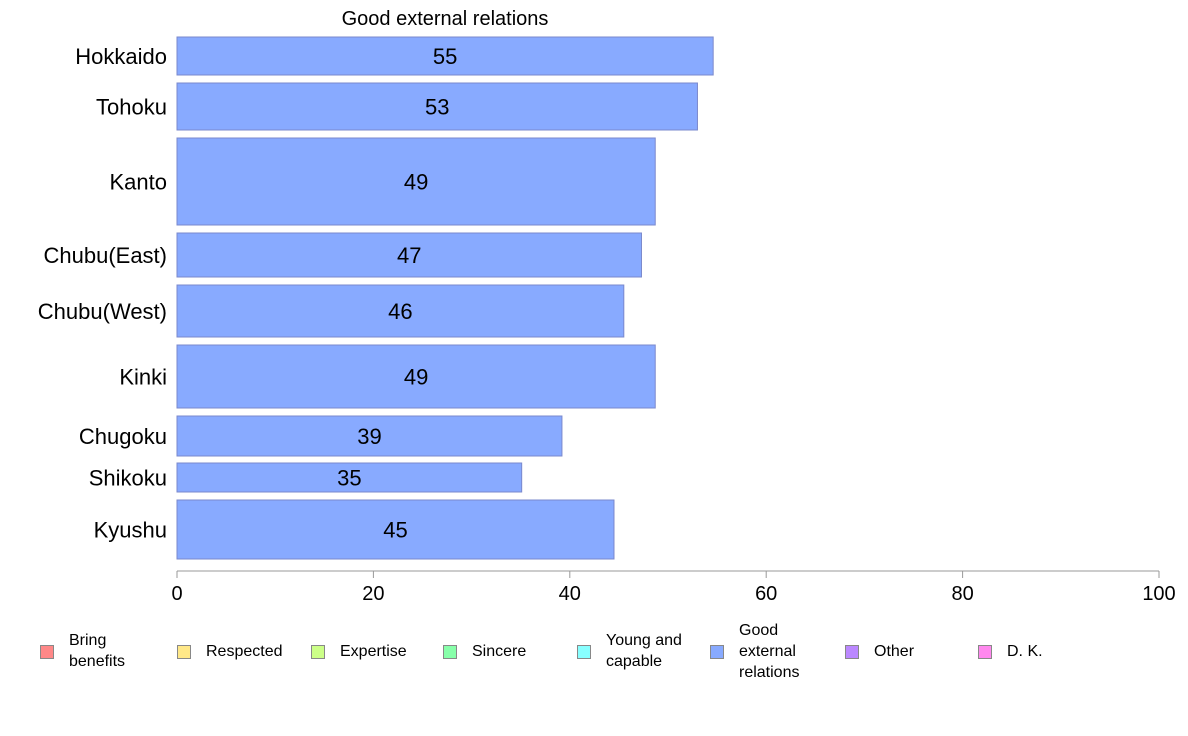 This screenshot has width=1188, height=736. What do you see at coordinates (373, 651) in the screenshot?
I see `legend-label: Expertise` at bounding box center [373, 651].